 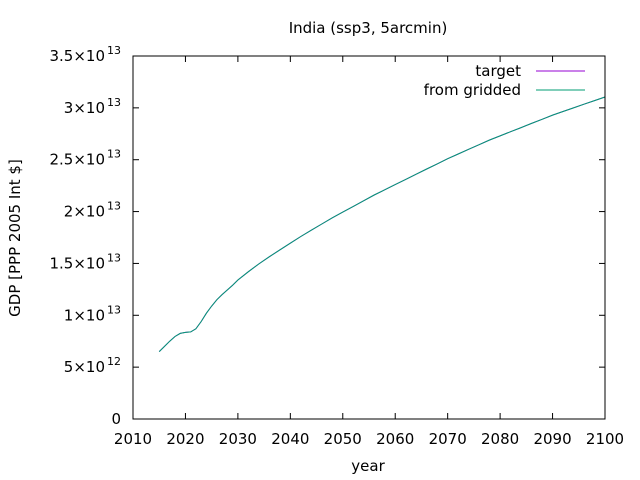 What do you see at coordinates (472, 90) in the screenshot?
I see `legend-label: from gridded` at bounding box center [472, 90].